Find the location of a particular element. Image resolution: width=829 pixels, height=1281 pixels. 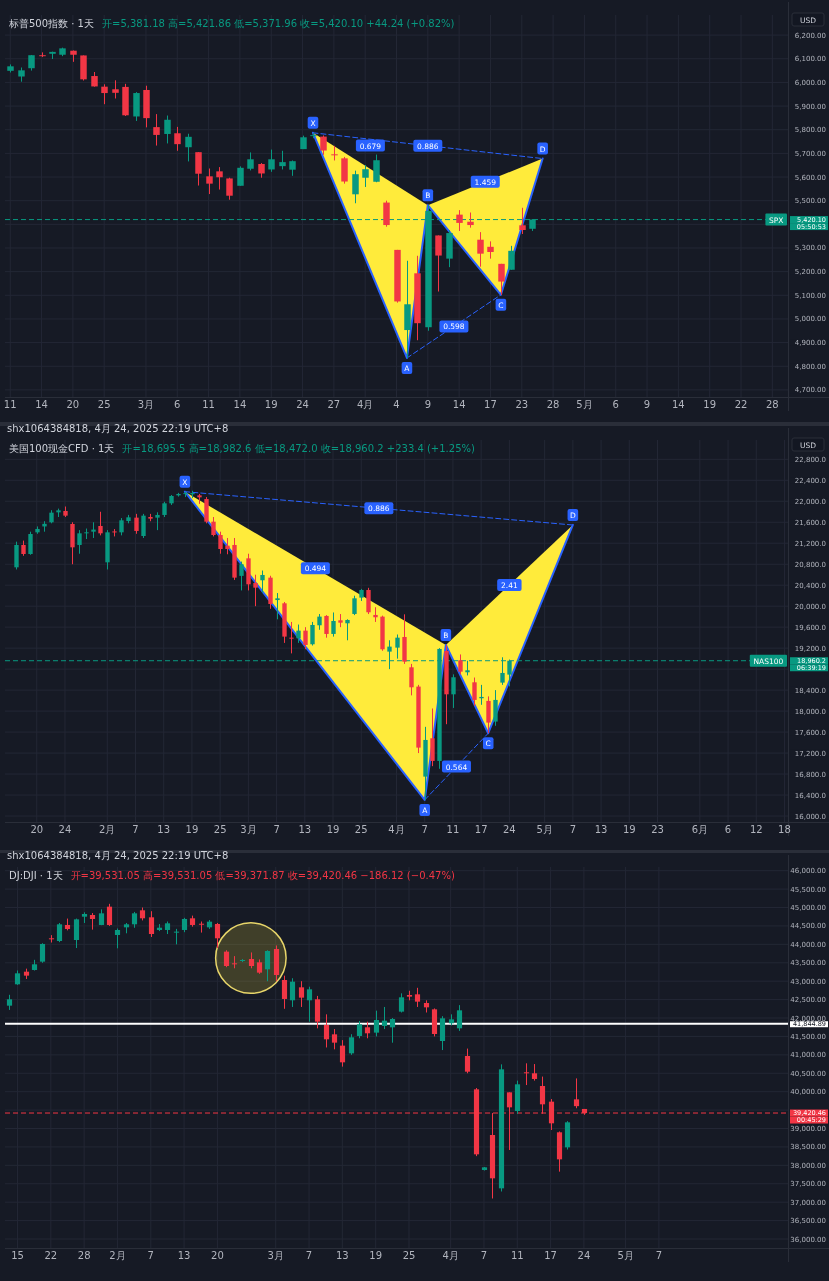

x-tick-label: 4 is located at coordinates (396, 404).